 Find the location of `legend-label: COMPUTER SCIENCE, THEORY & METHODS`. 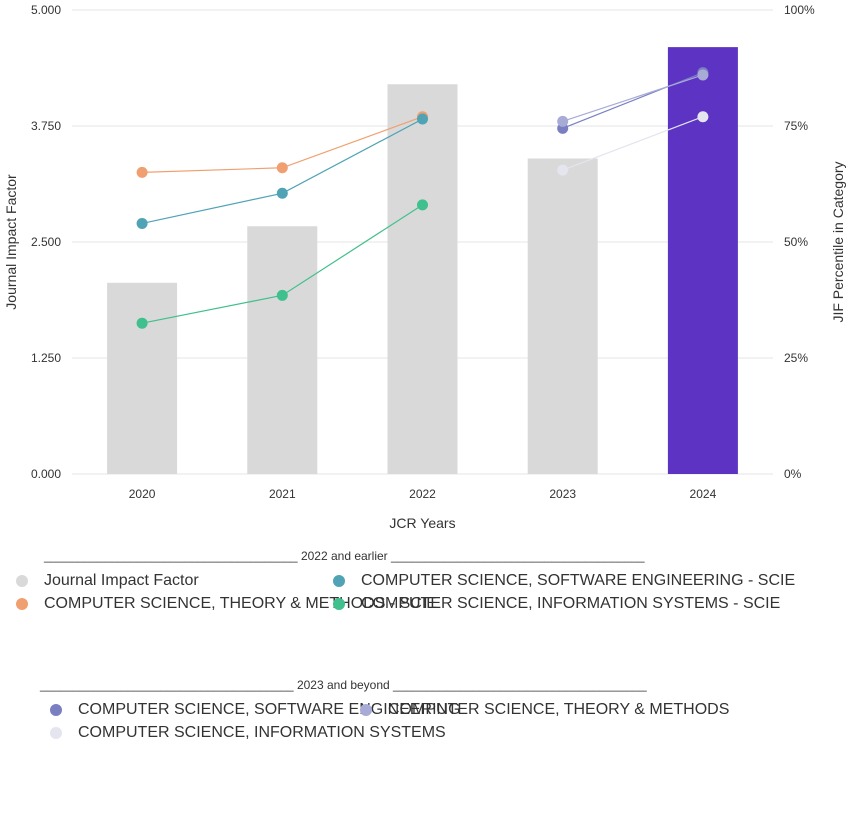

legend-label: COMPUTER SCIENCE, THEORY & METHODS is located at coordinates (559, 709).